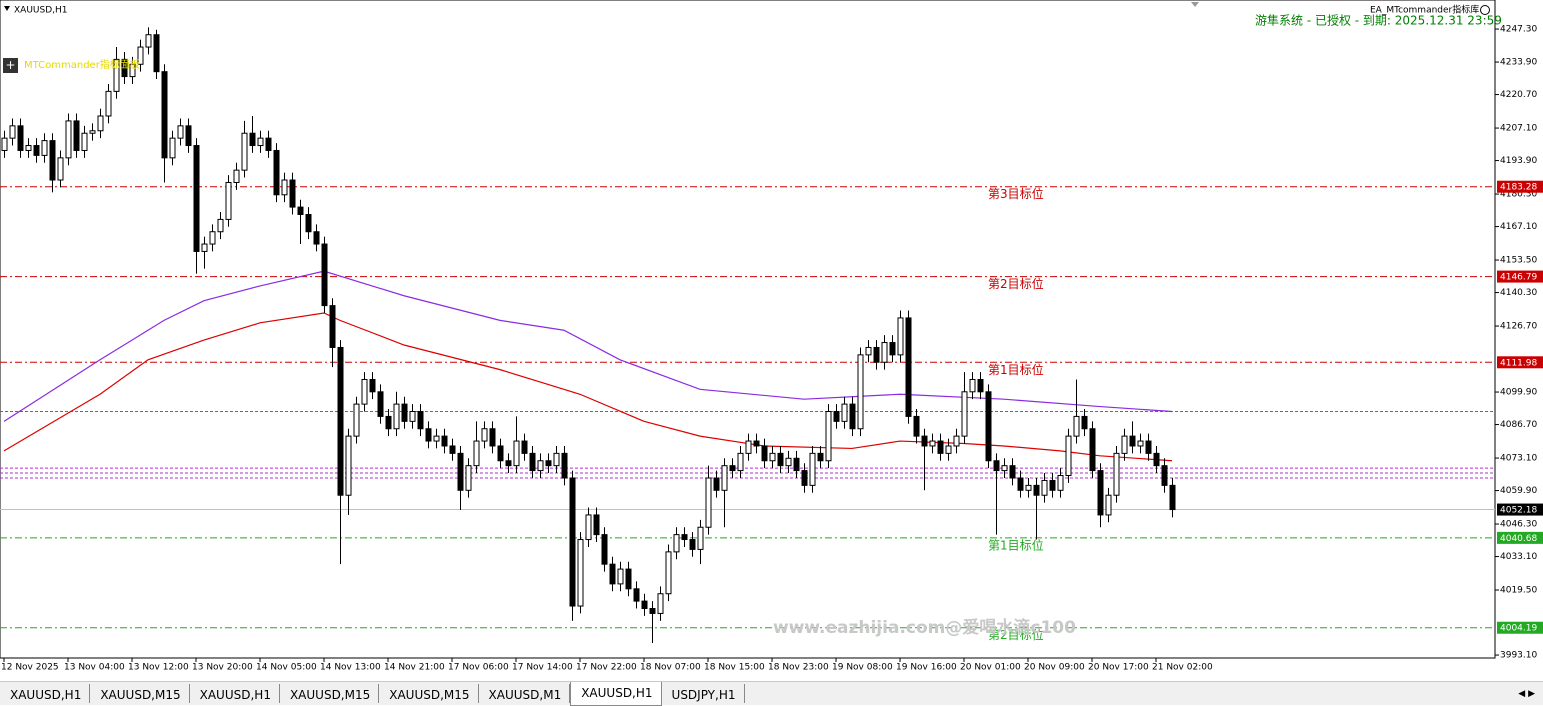  Describe the element at coordinates (82, 64) in the screenshot. I see `panel-label: MTCommander指标面板` at that location.